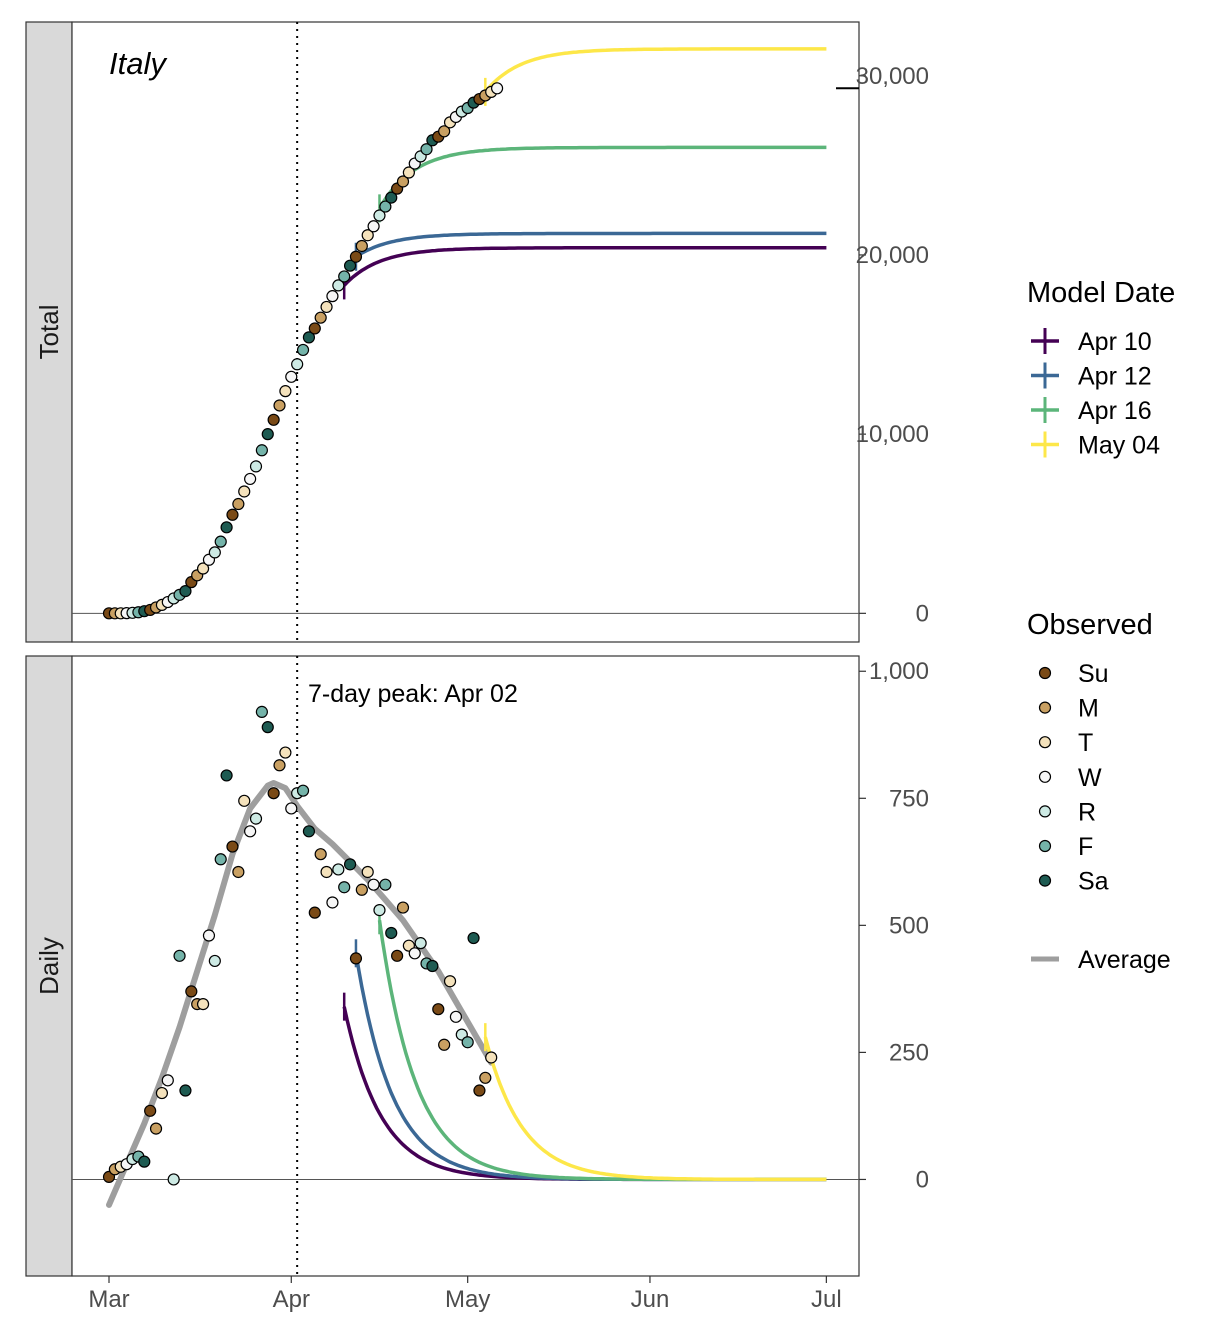 The image size is (1214, 1326). Describe the element at coordinates (1085, 743) in the screenshot. I see `legend-observed-label-2: T` at that location.